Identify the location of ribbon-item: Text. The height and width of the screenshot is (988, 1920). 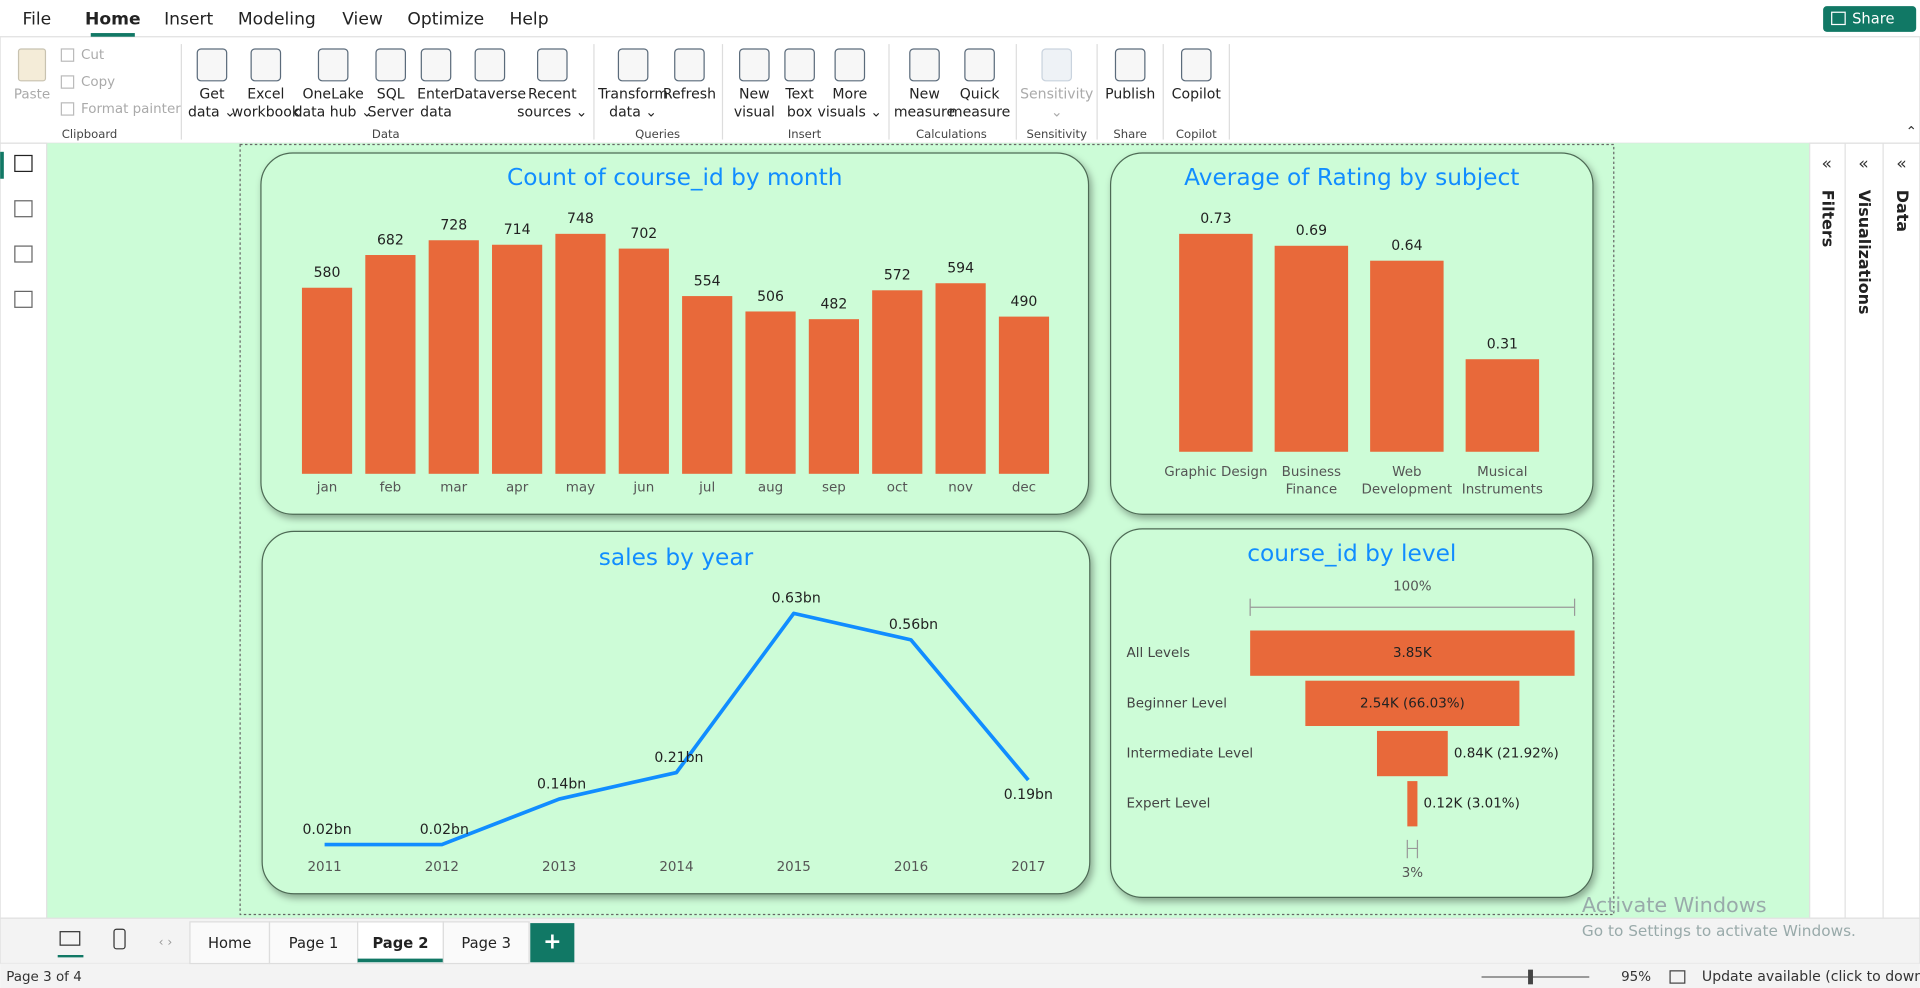
(799, 94).